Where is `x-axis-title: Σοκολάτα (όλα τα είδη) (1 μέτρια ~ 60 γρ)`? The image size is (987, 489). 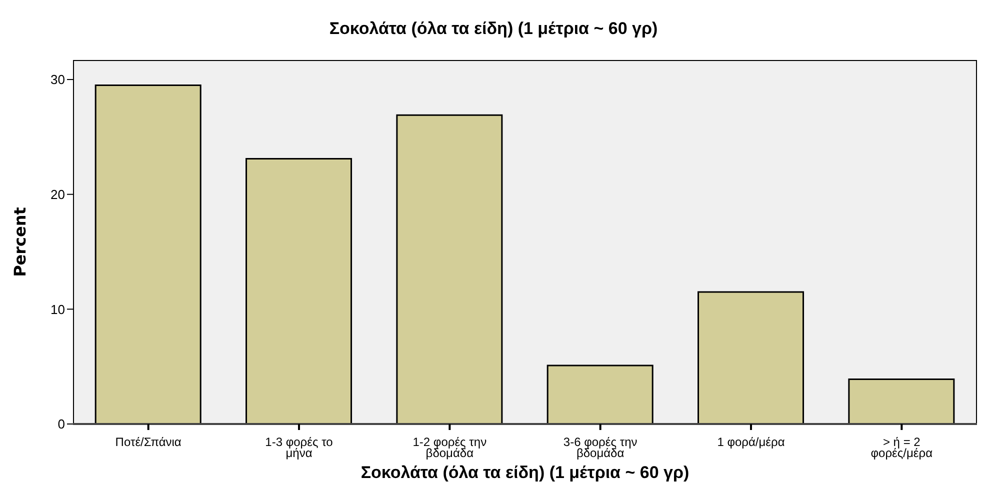 x-axis-title: Σοκολάτα (όλα τα είδη) (1 μέτρια ~ 60 γρ) is located at coordinates (525, 472).